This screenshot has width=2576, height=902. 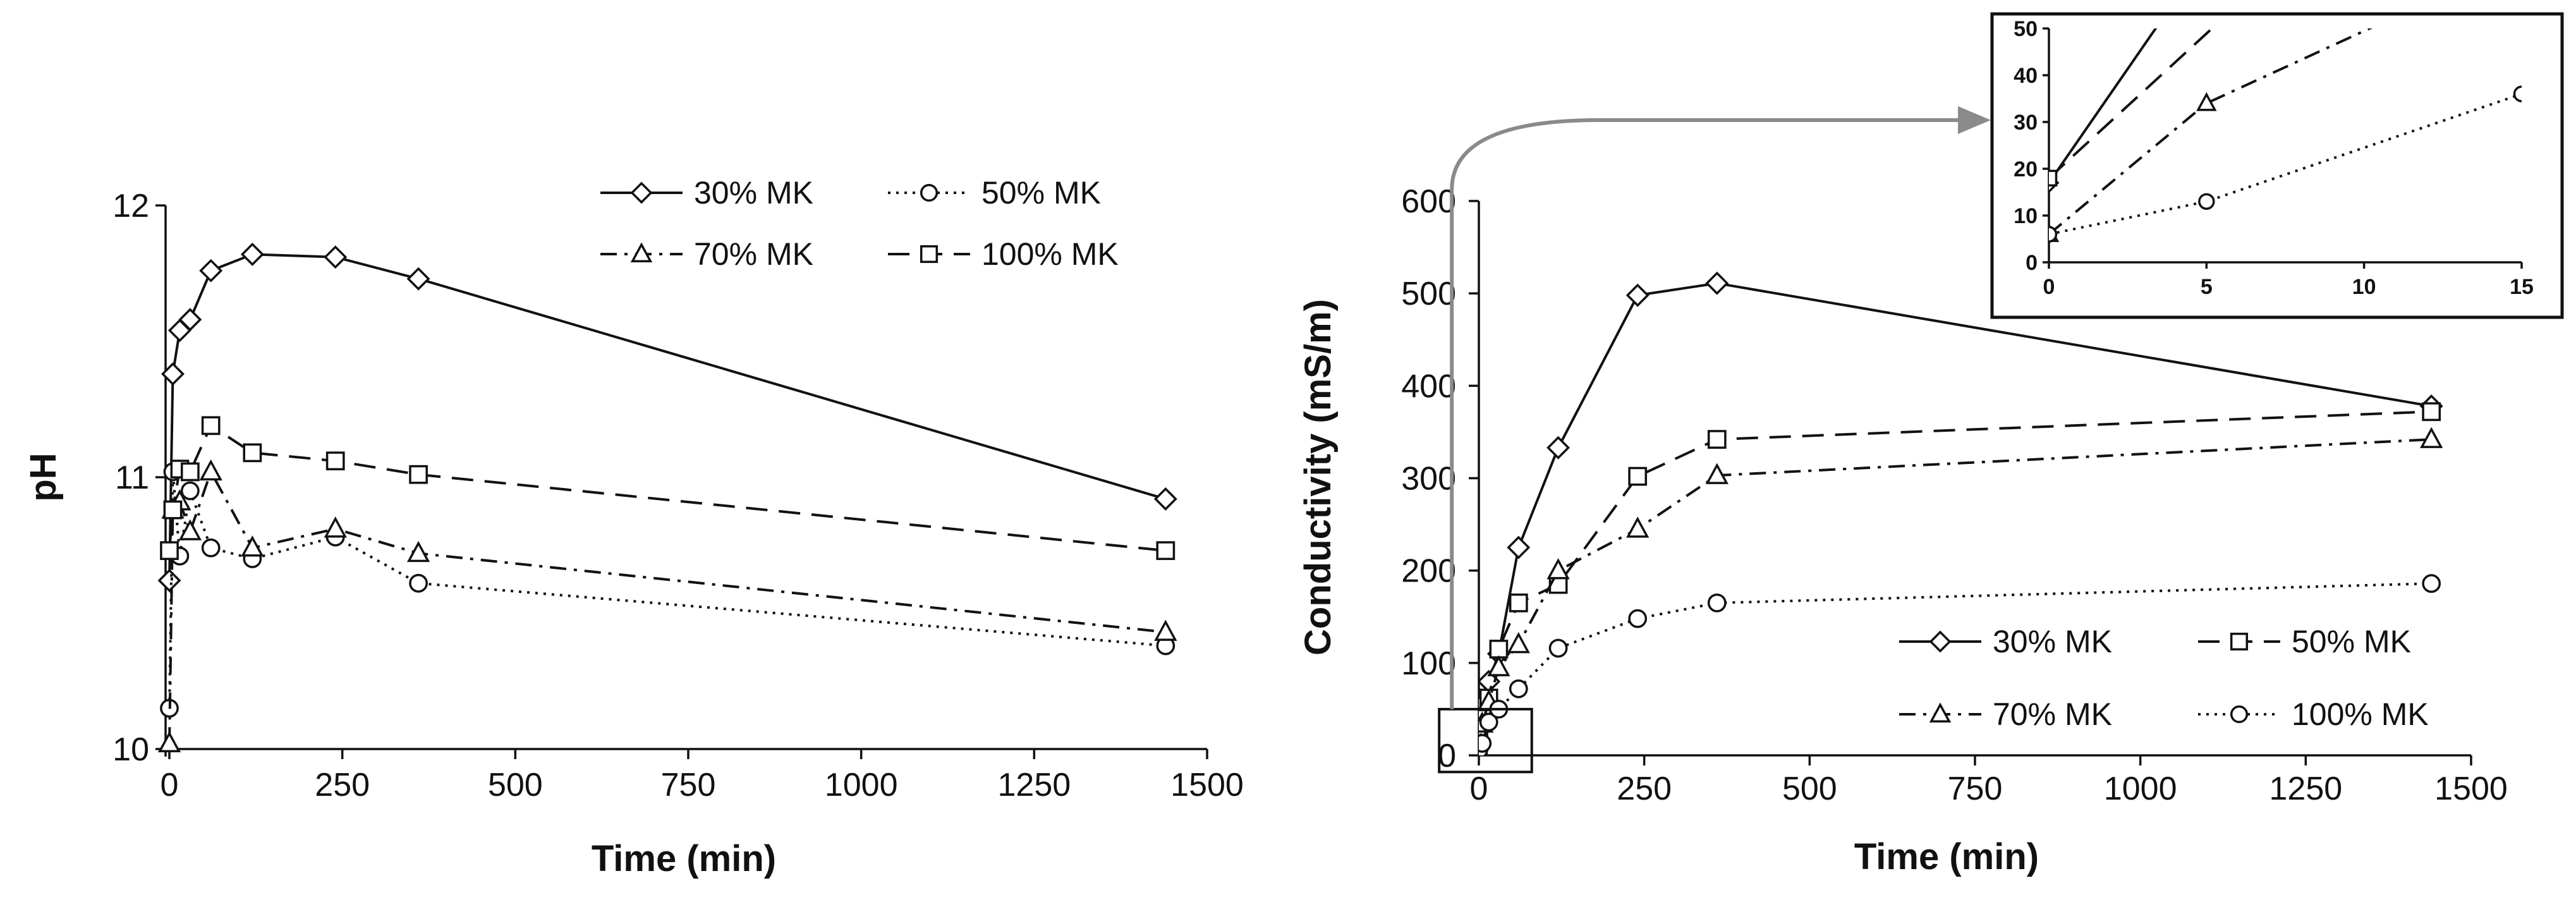 What do you see at coordinates (2026, 123) in the screenshot?
I see `y-tick-label: 30` at bounding box center [2026, 123].